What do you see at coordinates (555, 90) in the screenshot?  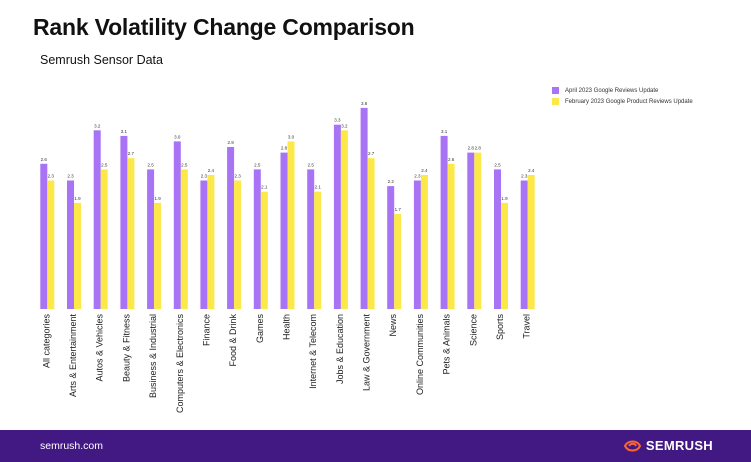 I see `legend-swatch-series-a` at bounding box center [555, 90].